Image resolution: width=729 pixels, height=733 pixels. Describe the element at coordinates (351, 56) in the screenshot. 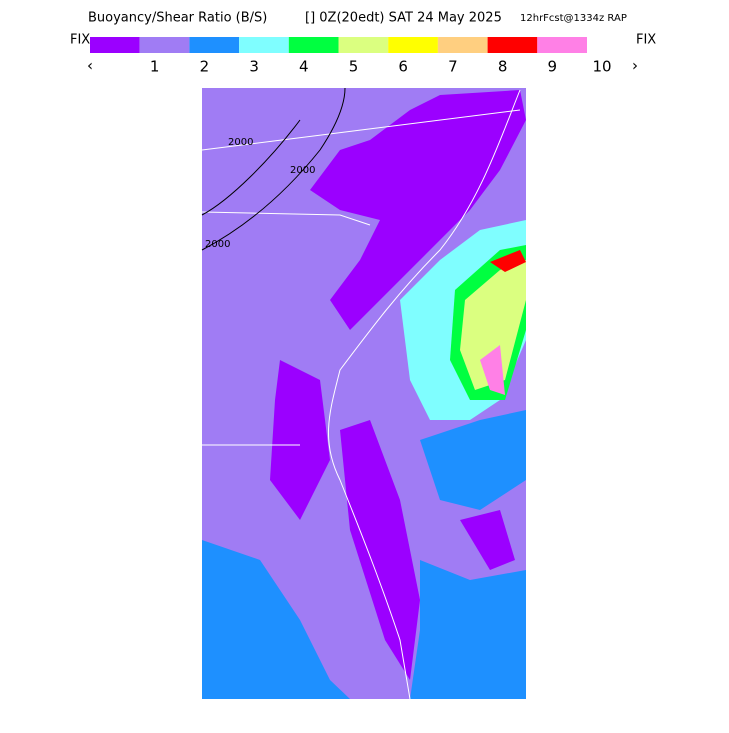

I see `colorbar: 1 2 3 4 5 6 7 8 9 10` at that location.